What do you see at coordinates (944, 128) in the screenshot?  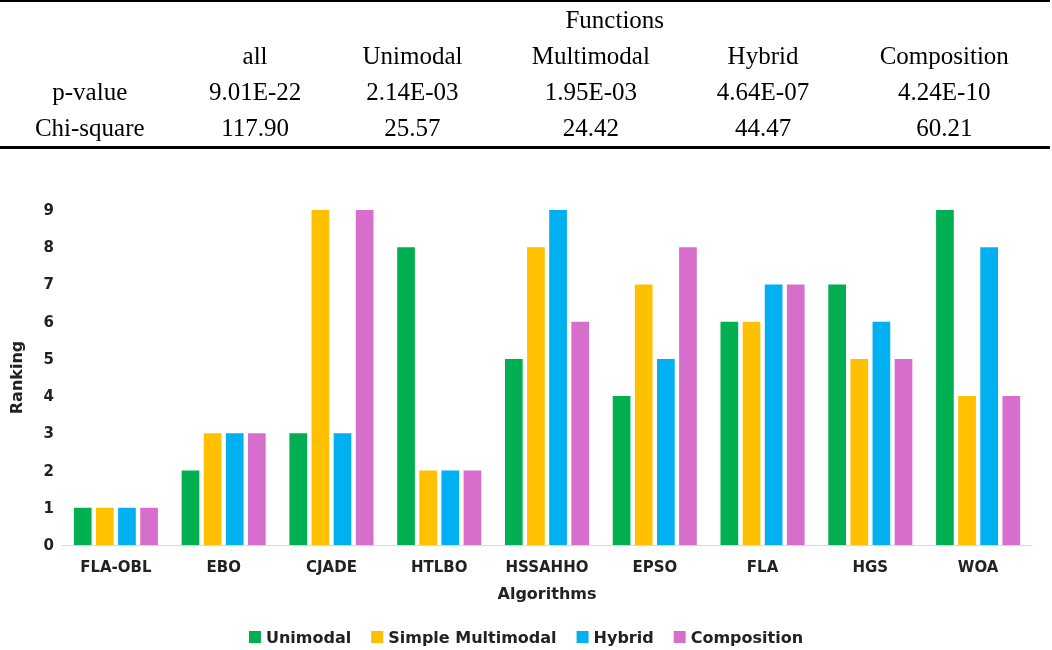 I see `data-label: 60.21` at bounding box center [944, 128].